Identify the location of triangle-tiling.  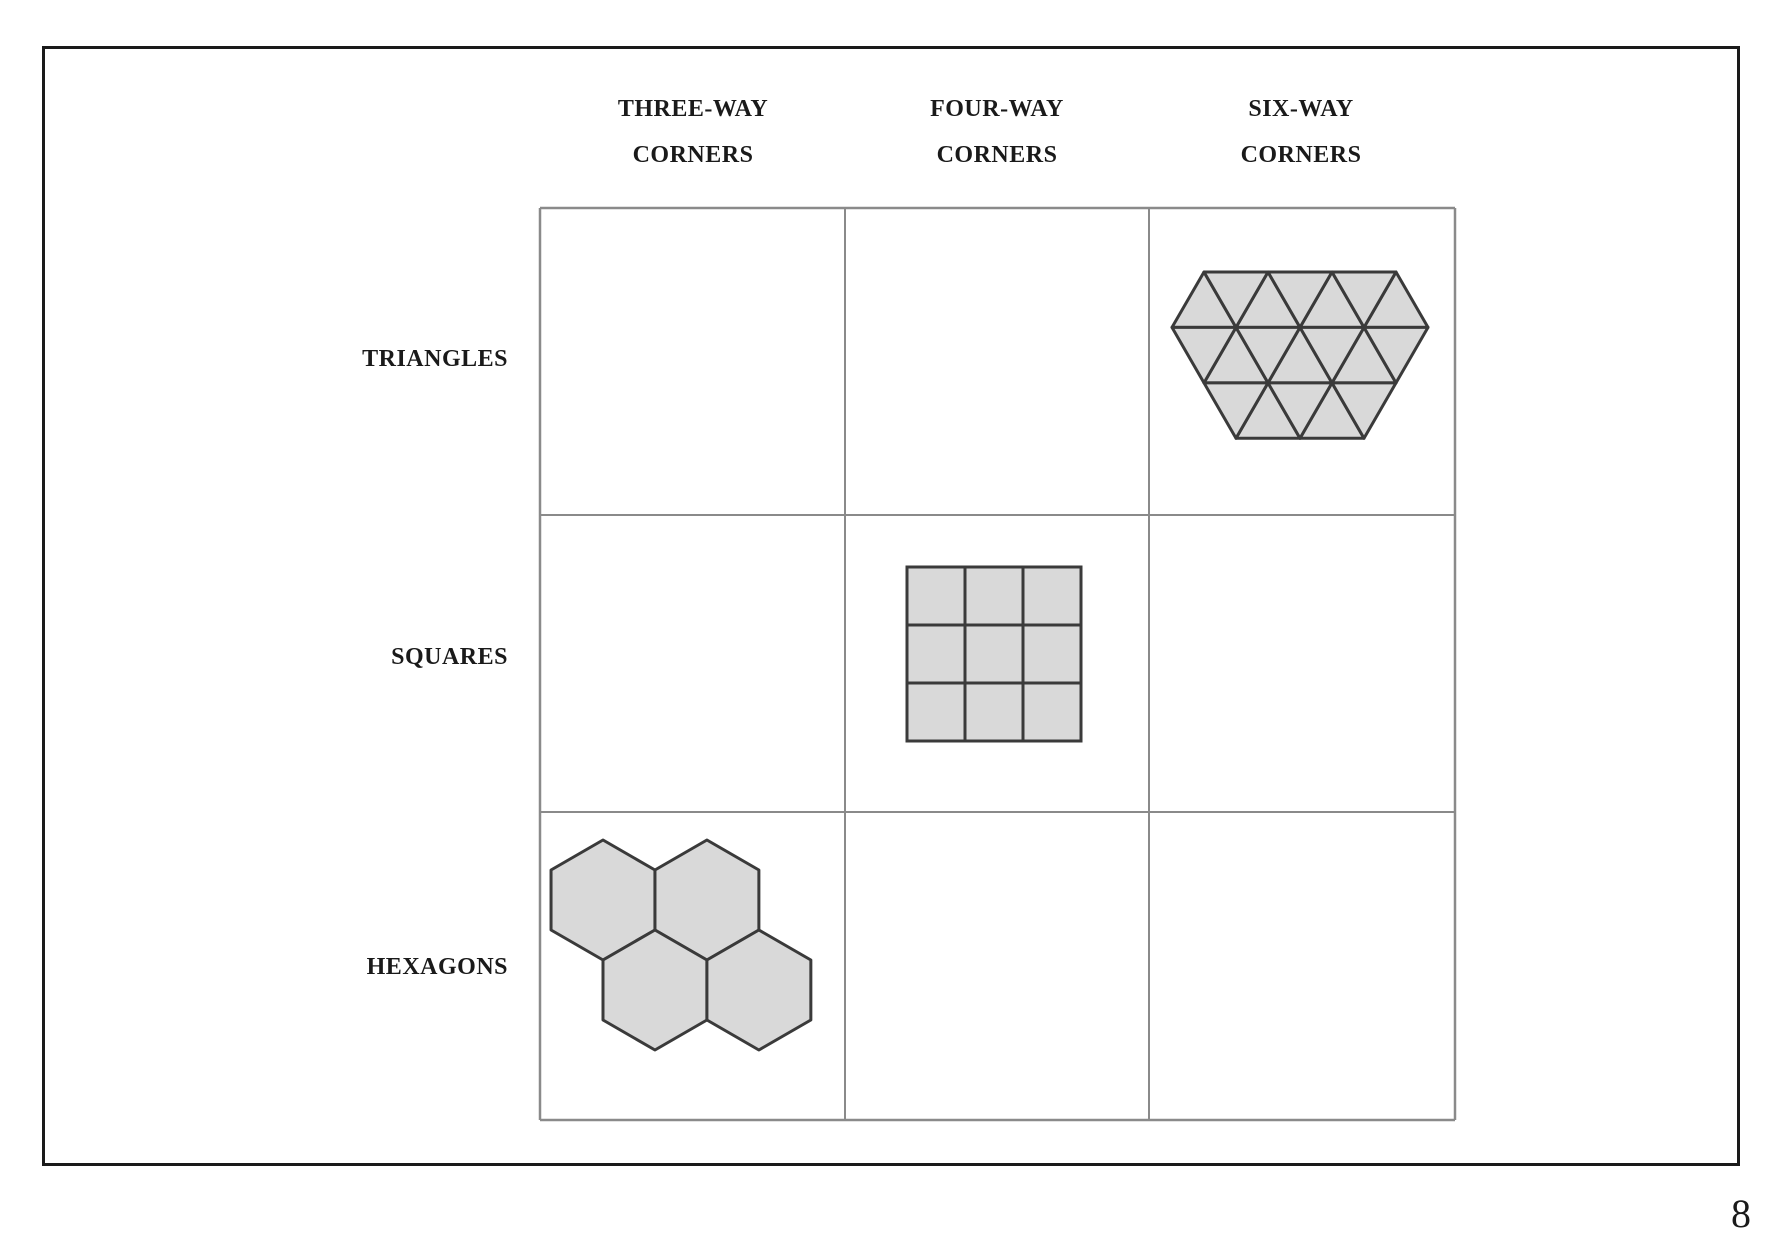
(1300, 355).